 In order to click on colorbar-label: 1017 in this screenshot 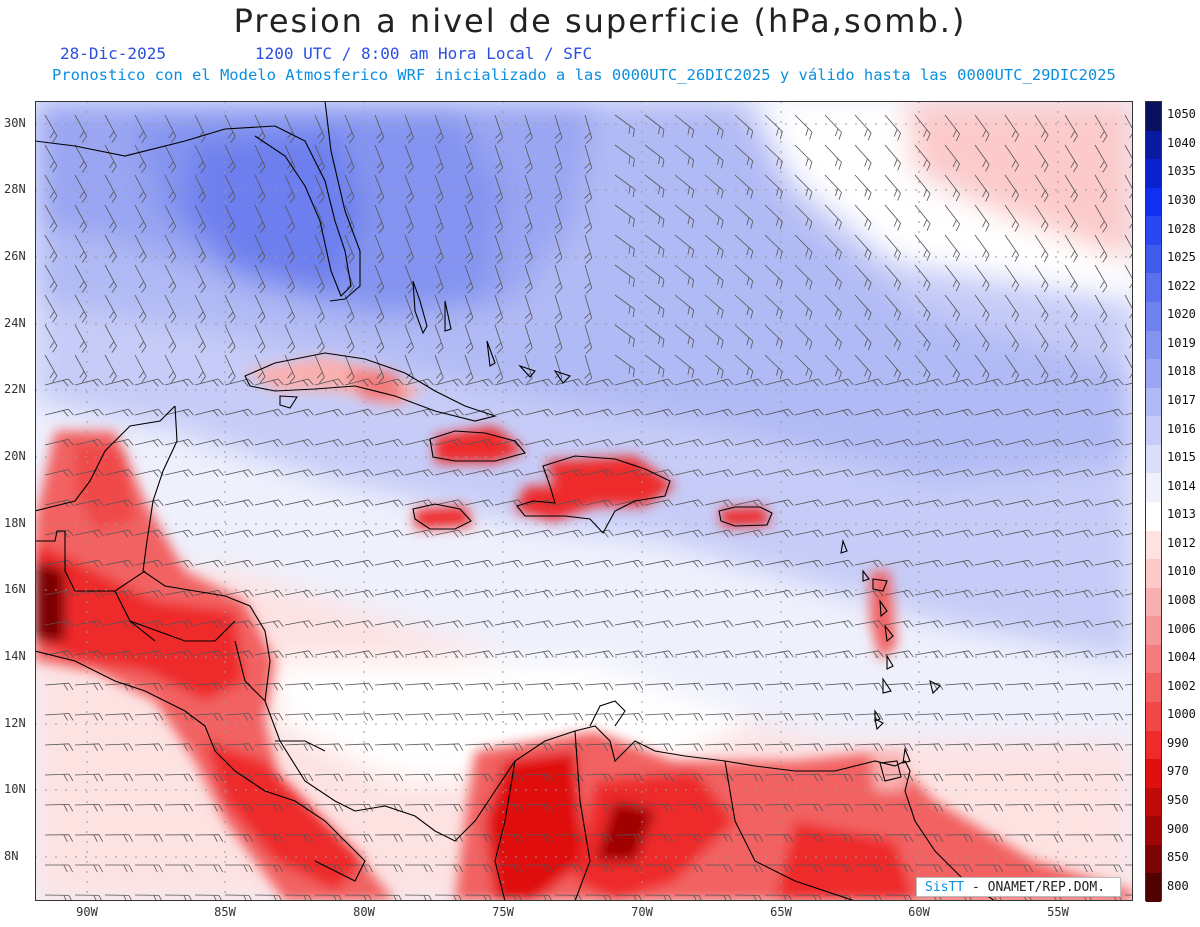, I will do `click(1181, 400)`.